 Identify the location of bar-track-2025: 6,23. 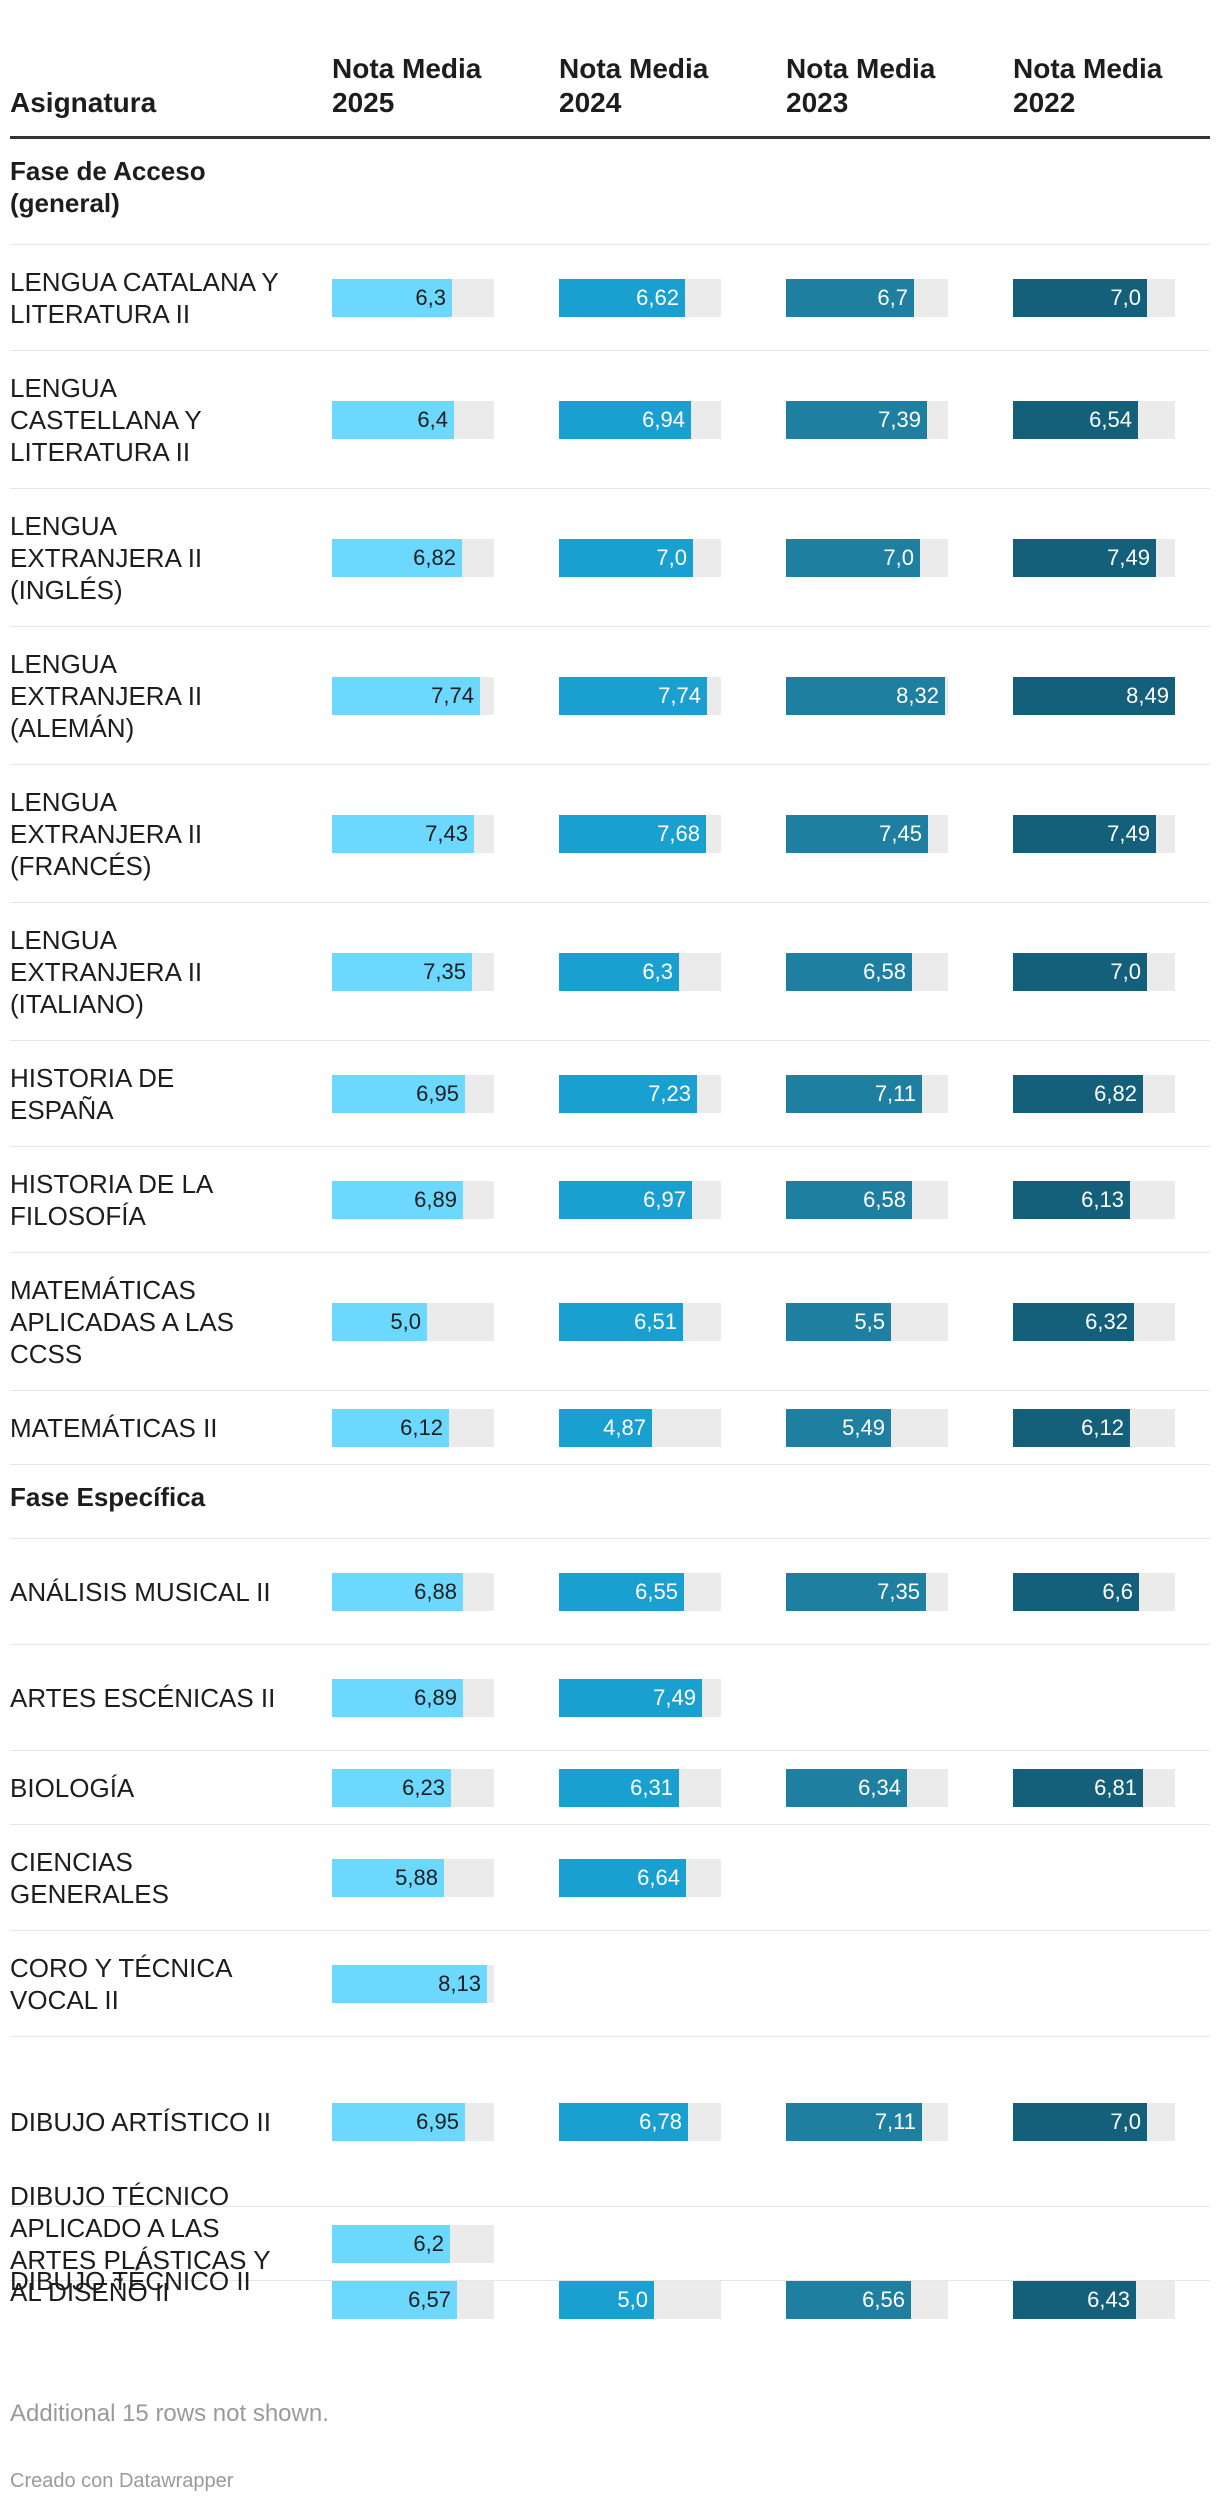
(413, 1788).